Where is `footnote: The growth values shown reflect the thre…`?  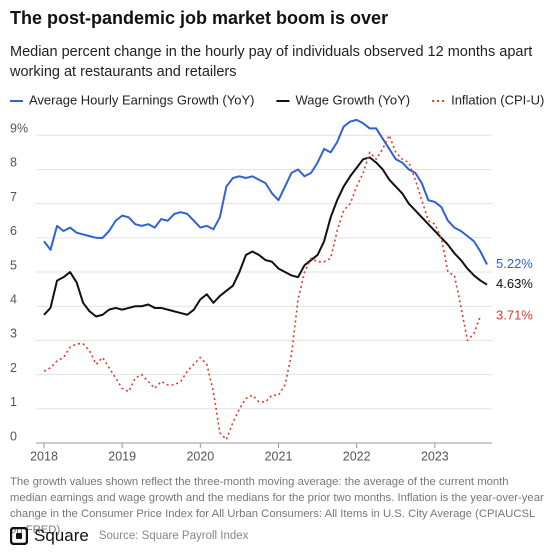
footnote: The growth values shown reflect the thre… is located at coordinates (277, 506).